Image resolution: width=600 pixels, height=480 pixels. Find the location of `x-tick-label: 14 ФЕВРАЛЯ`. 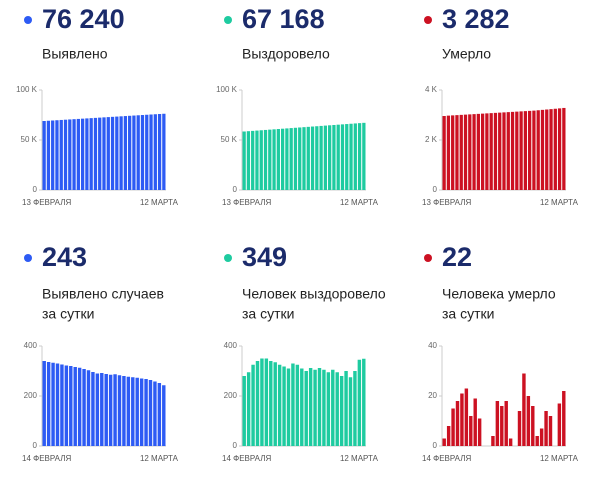

x-tick-label: 14 ФЕВРАЛЯ is located at coordinates (46, 458).